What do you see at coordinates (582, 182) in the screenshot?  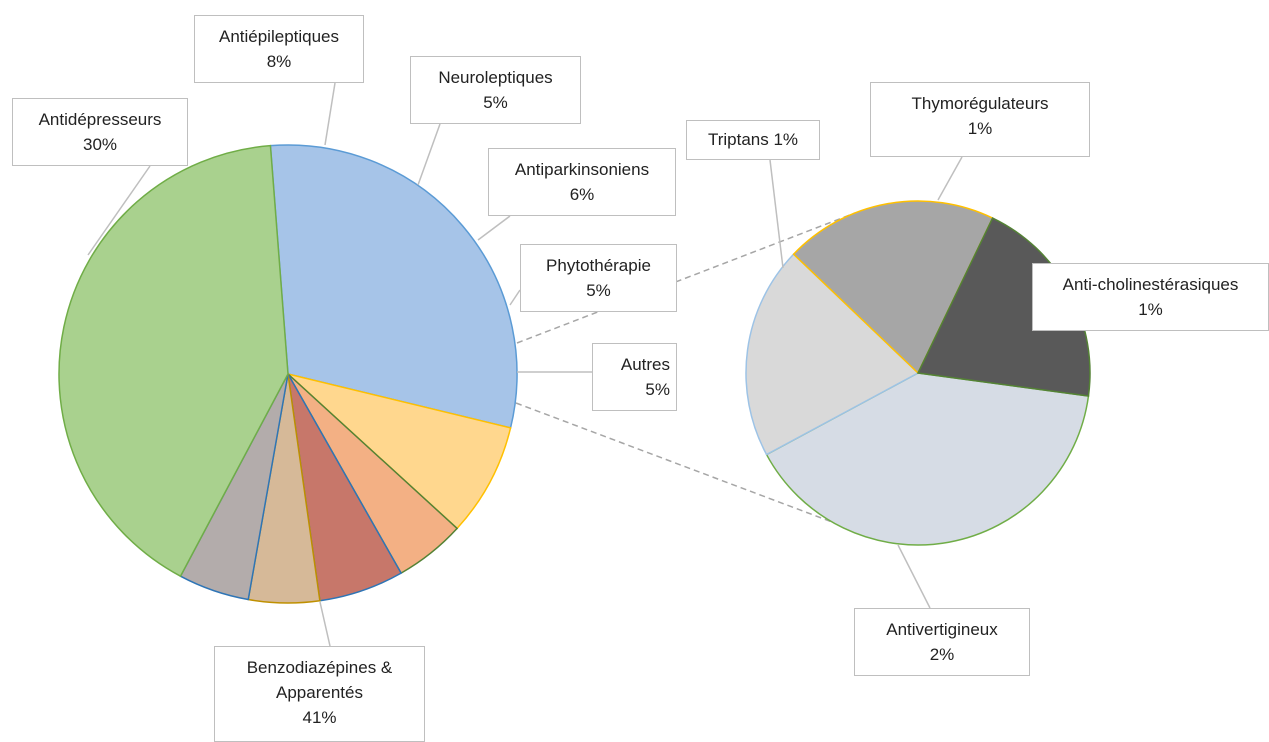 I see `data-label: Antiparkinsoniens 6%` at bounding box center [582, 182].